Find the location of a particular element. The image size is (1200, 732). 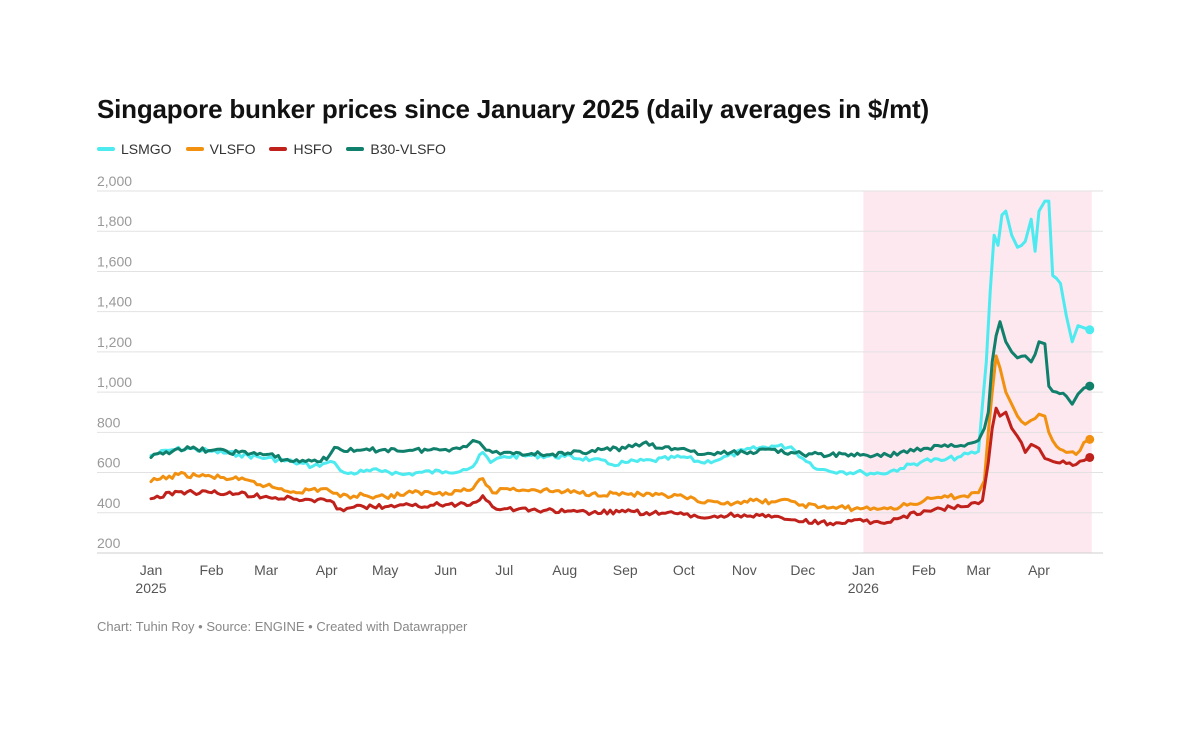

y-tick-label: 1,800 is located at coordinates (114, 221).